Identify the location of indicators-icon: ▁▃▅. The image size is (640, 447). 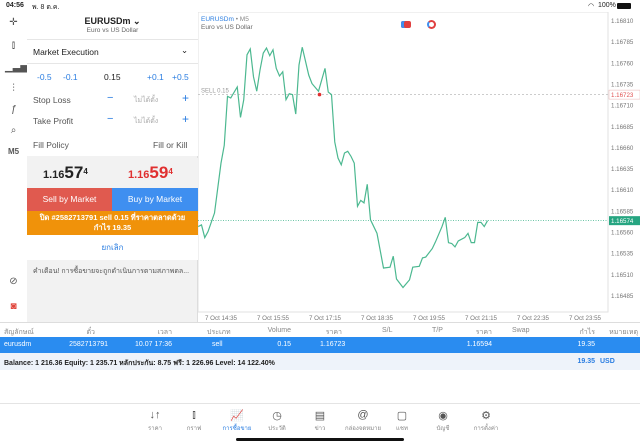
(17, 67).